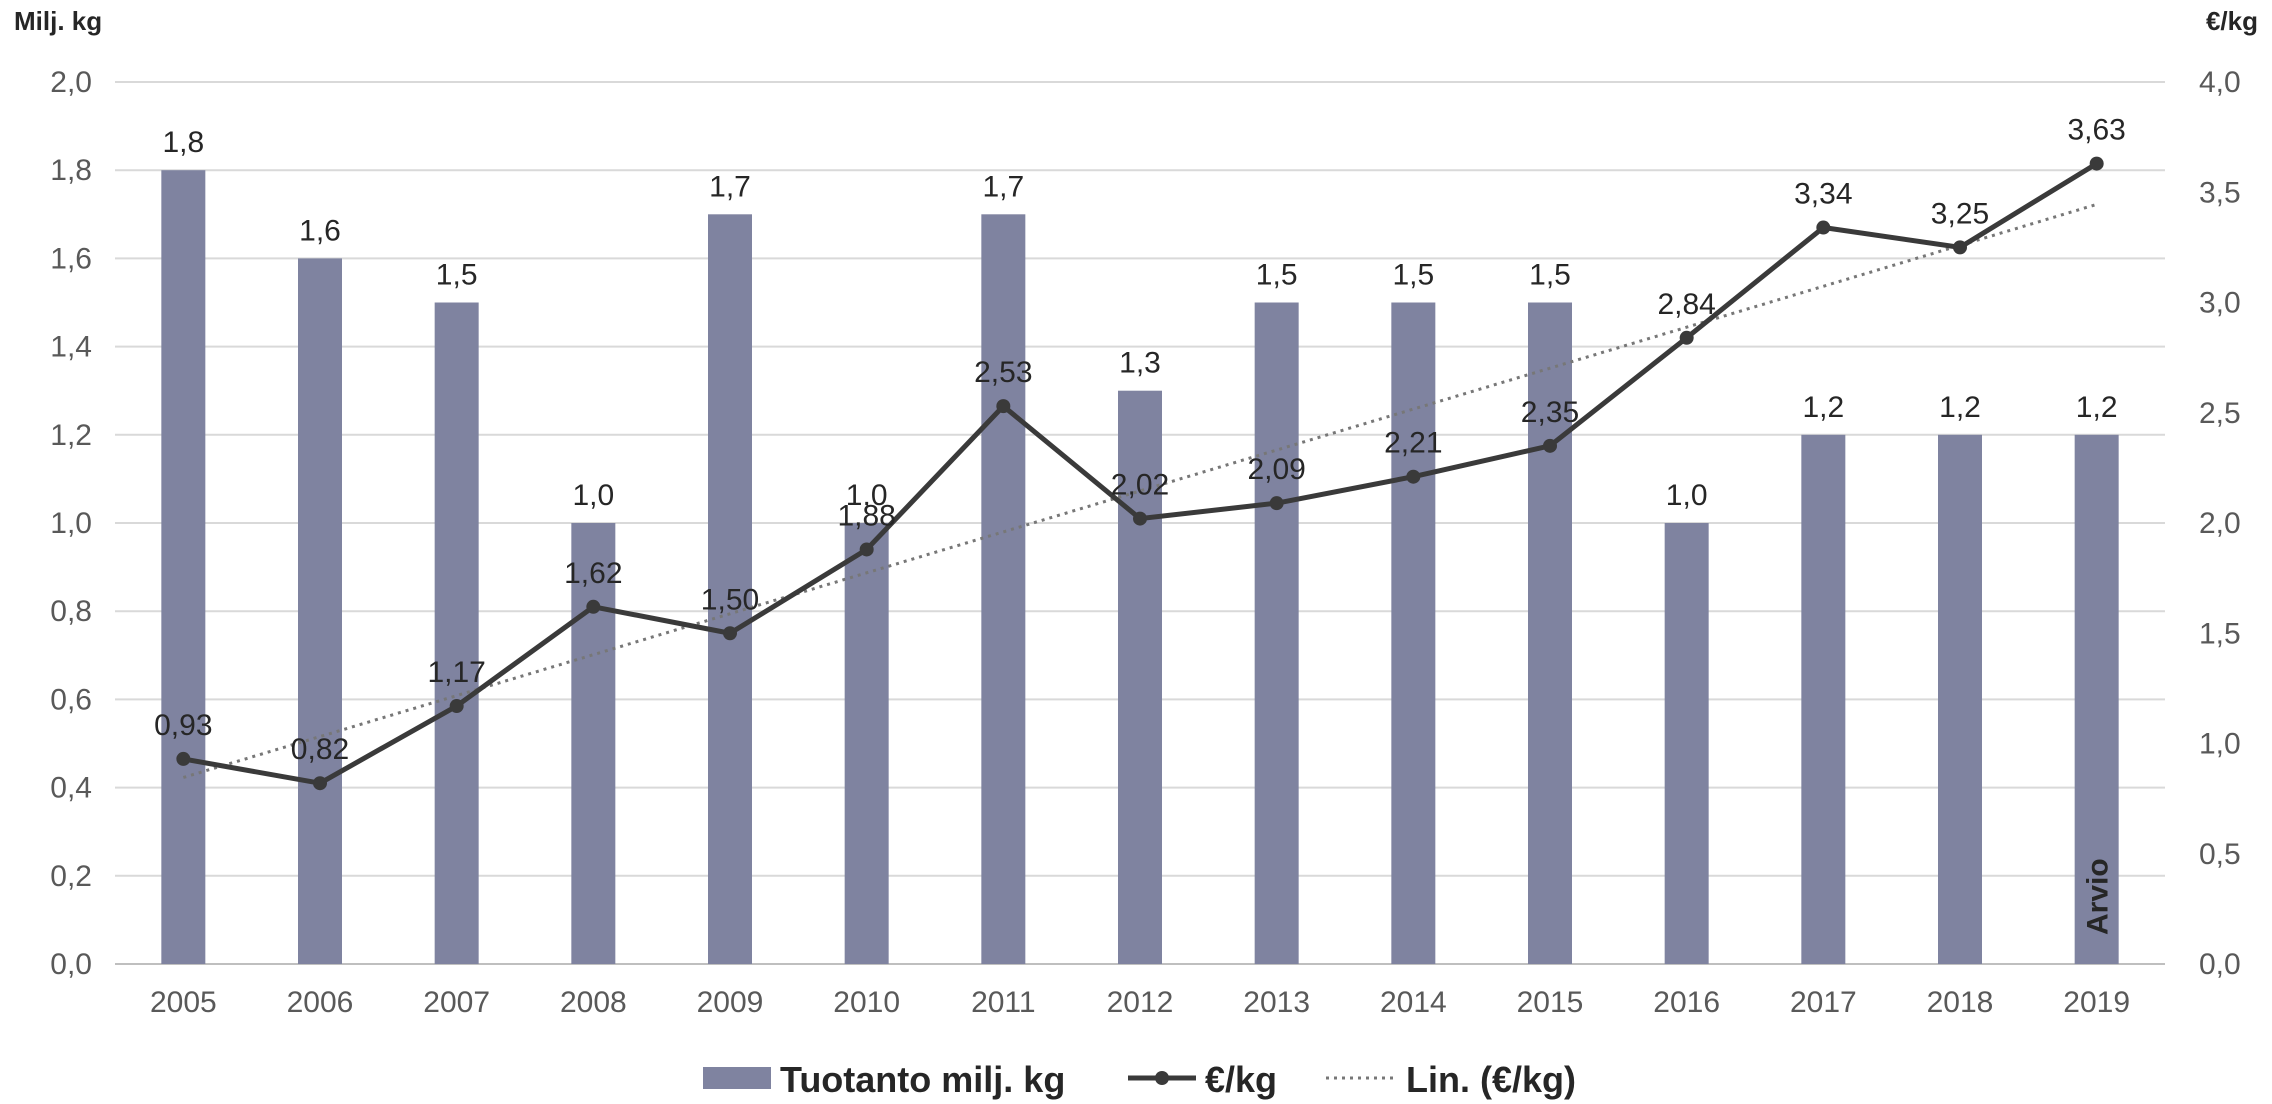 The height and width of the screenshot is (1104, 2272). I want to click on price-value-label: 2,09, so click(1276, 469).